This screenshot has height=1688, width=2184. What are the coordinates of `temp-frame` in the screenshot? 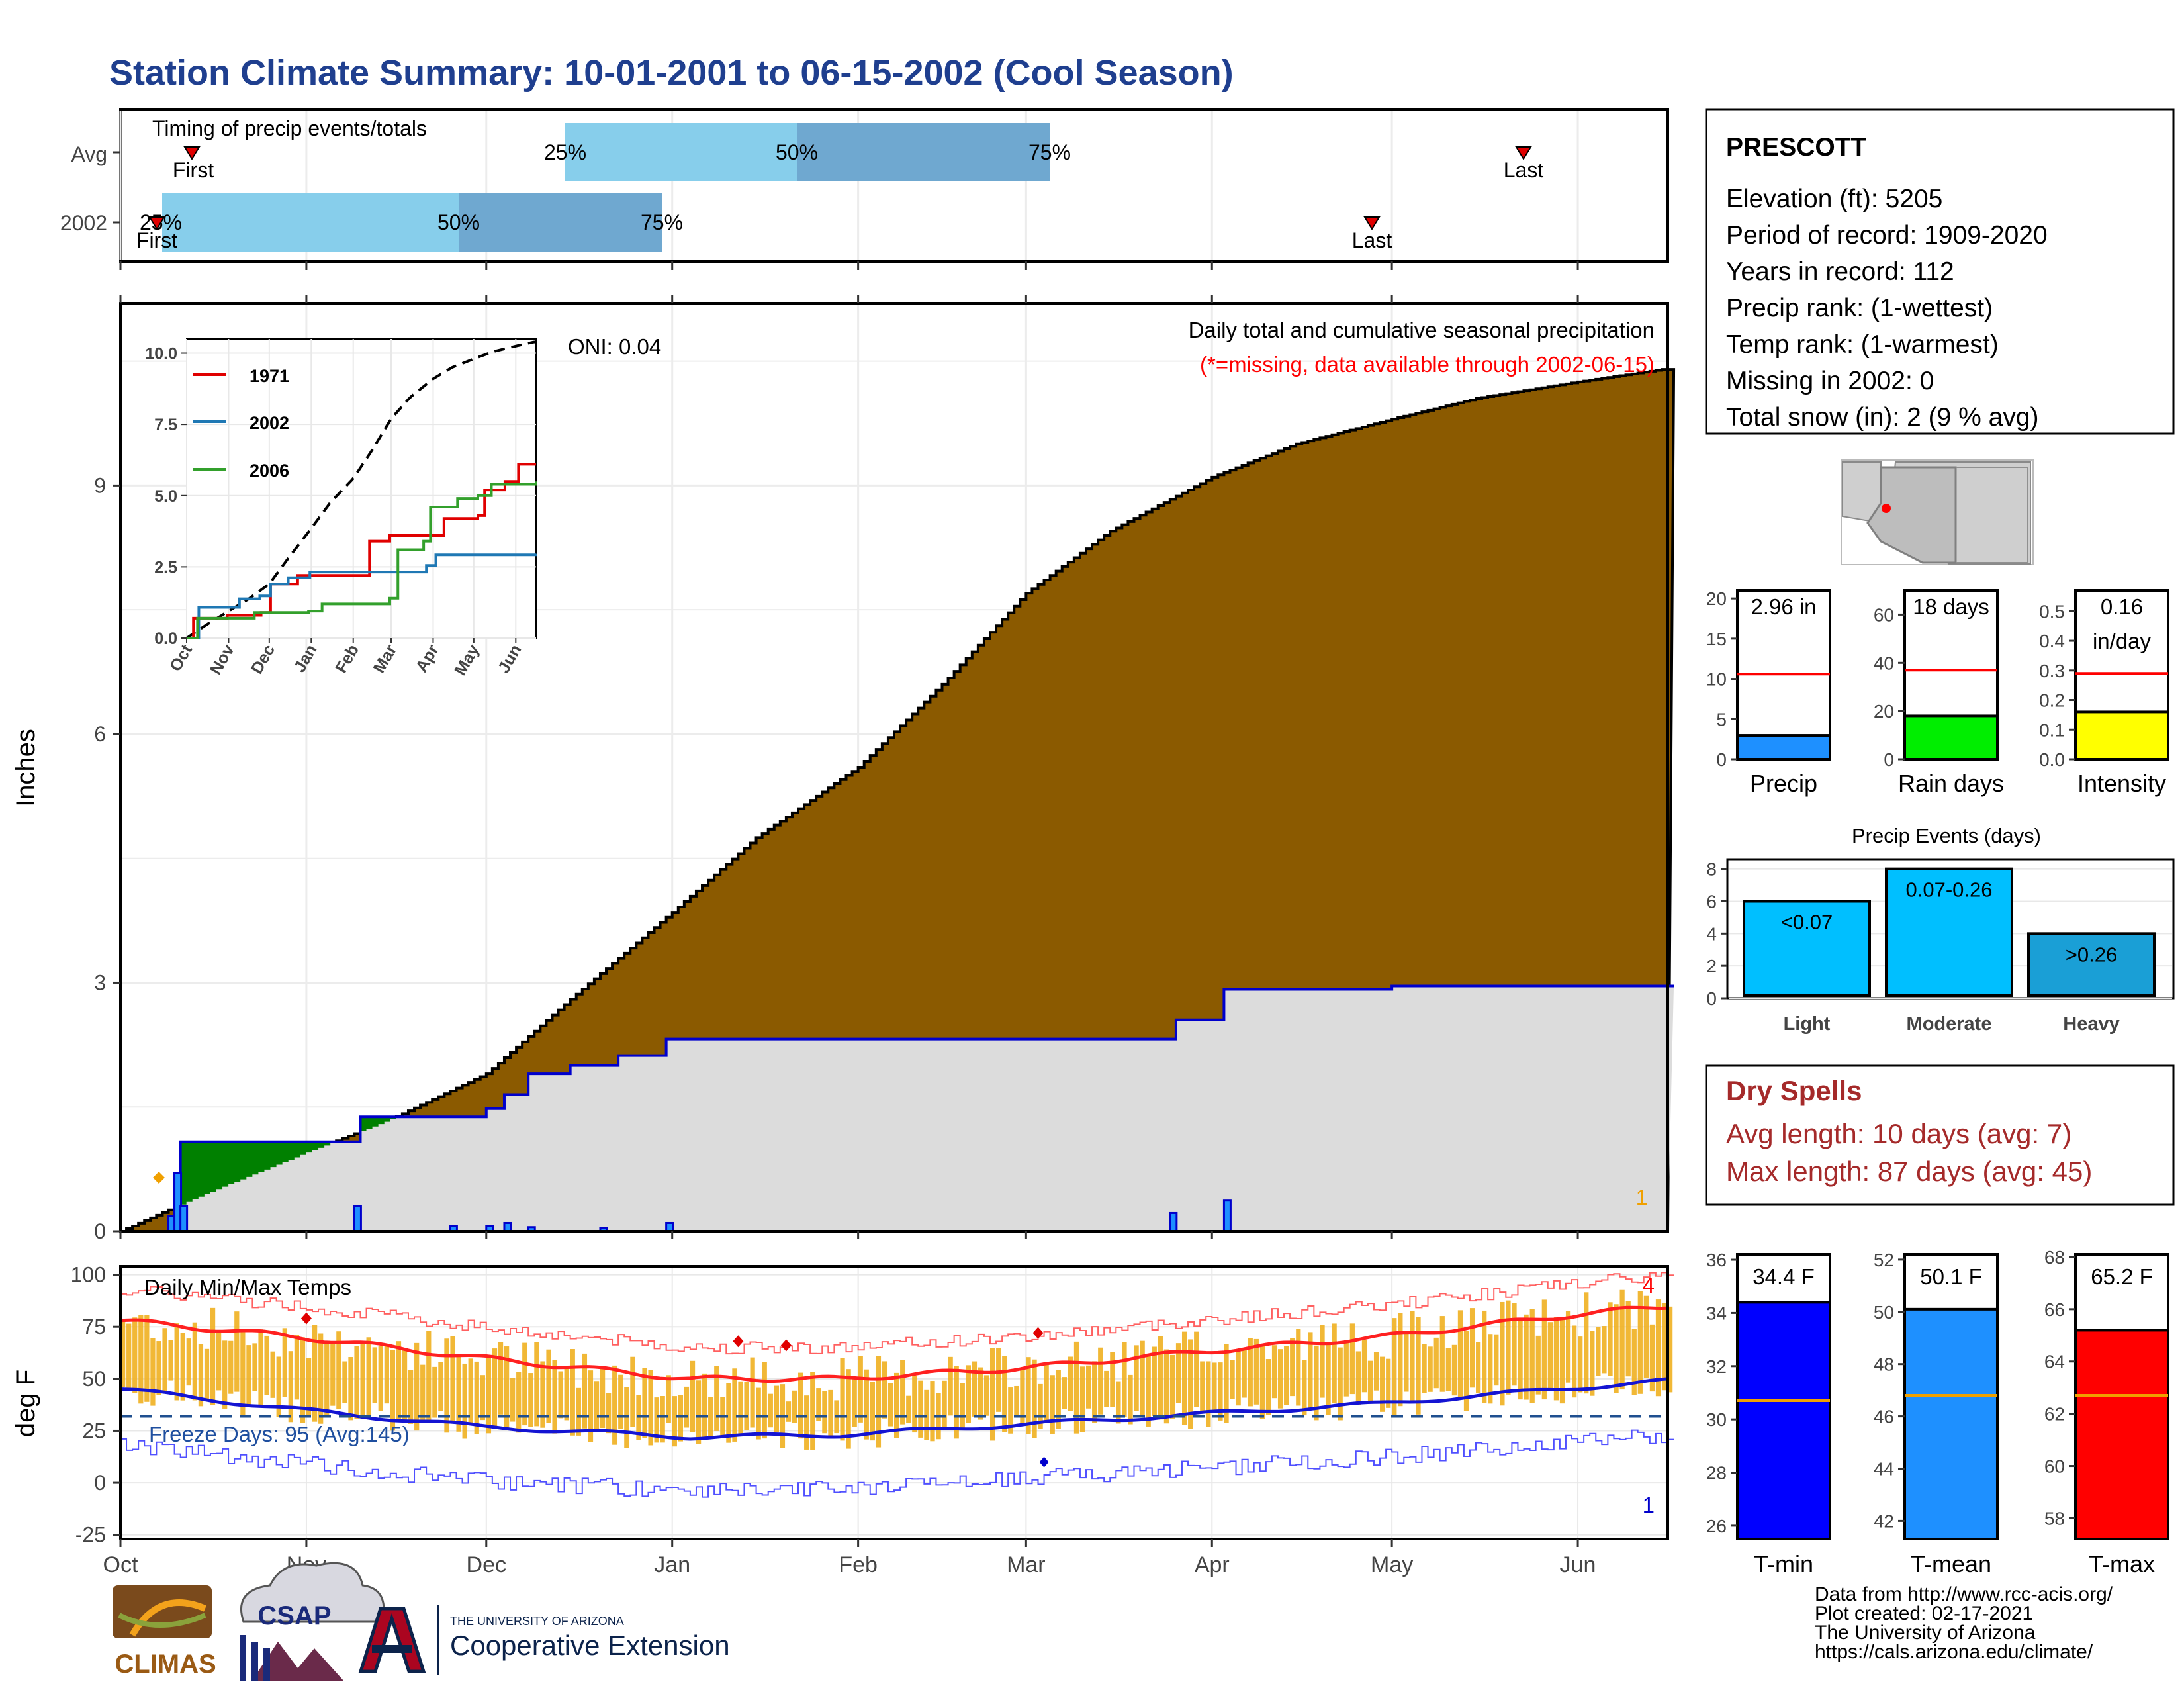 It's located at (894, 1402).